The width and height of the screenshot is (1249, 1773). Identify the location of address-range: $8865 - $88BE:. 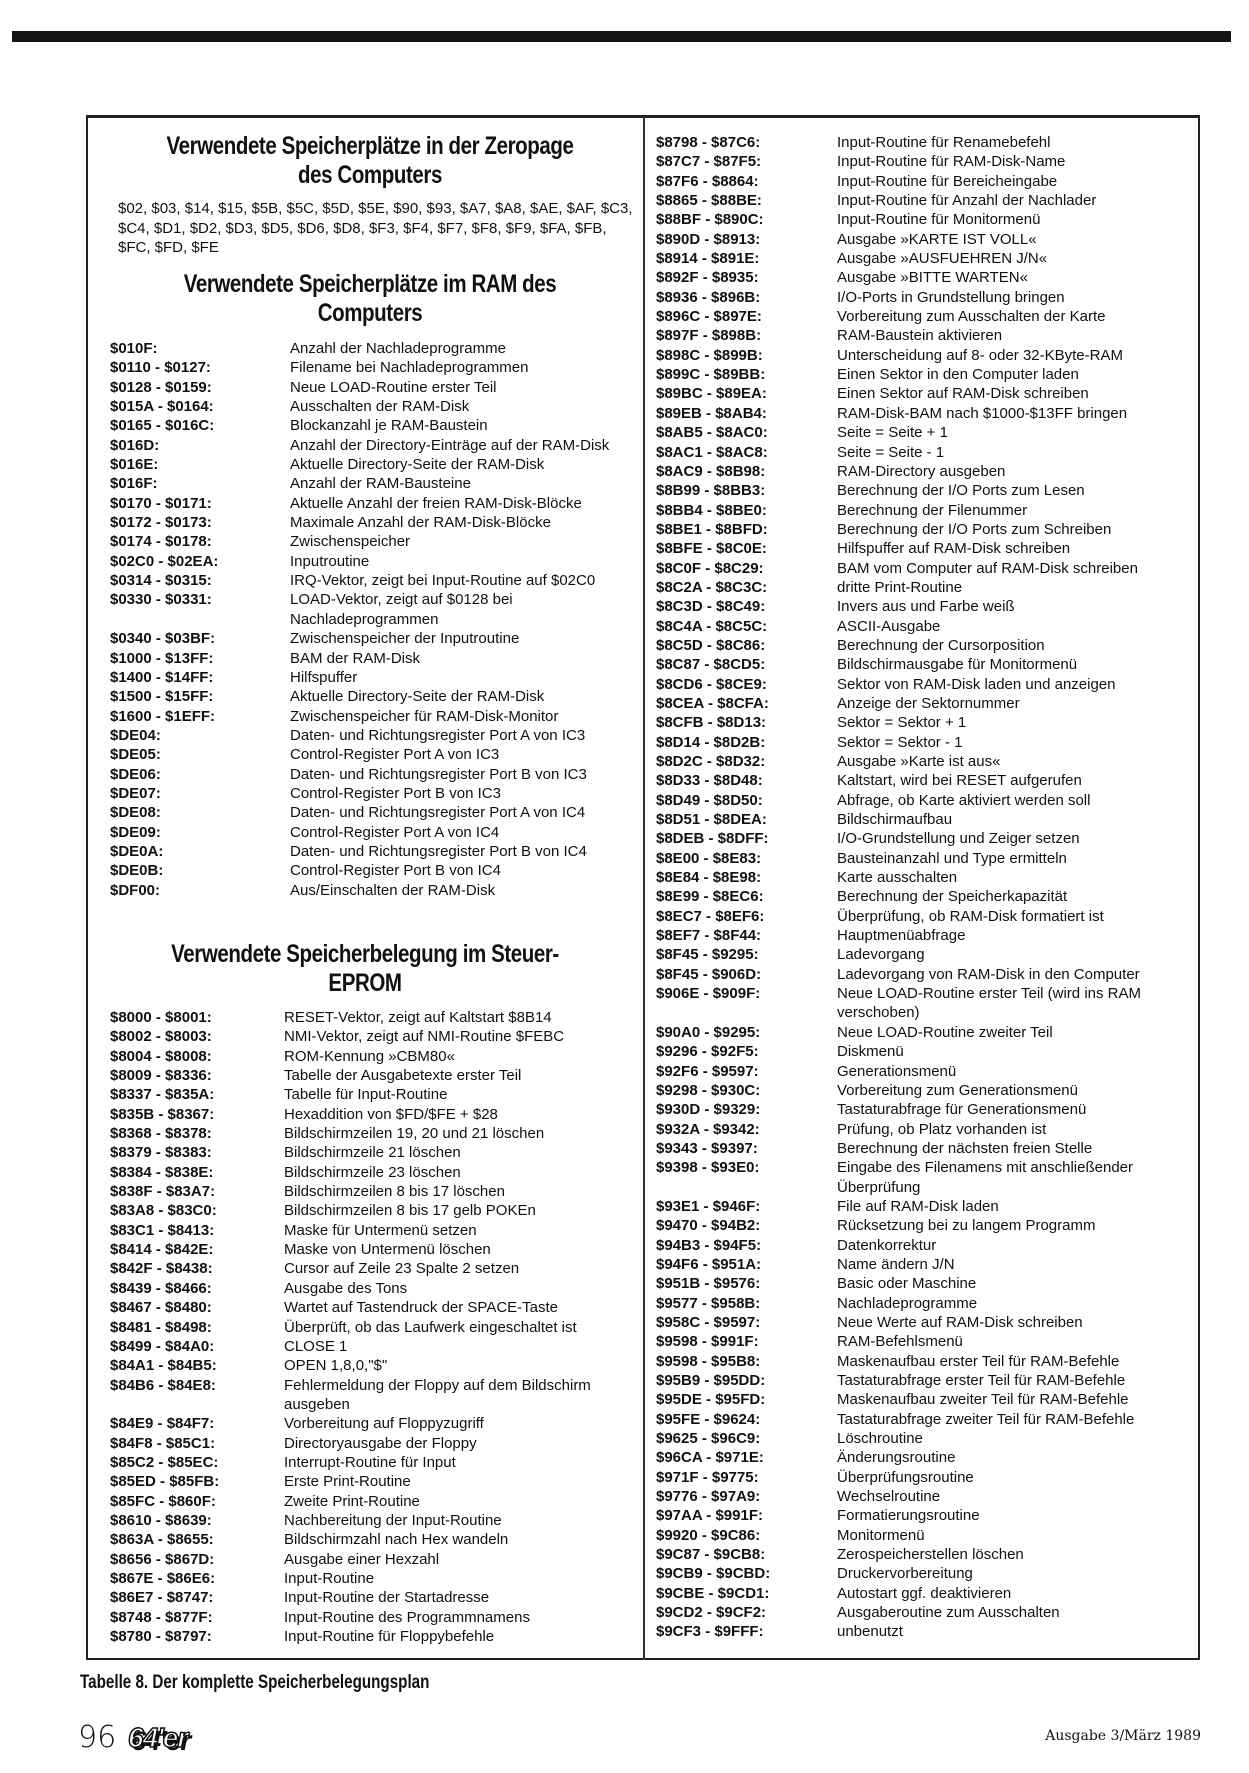
(709, 201).